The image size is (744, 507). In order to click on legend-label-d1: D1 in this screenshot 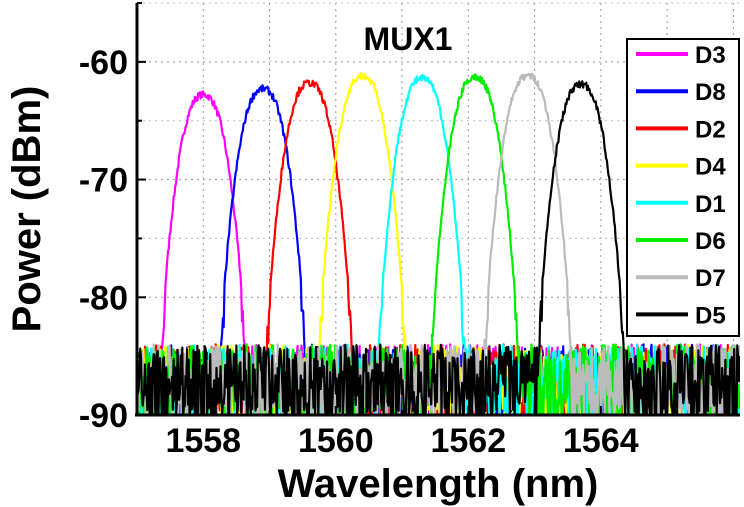, I will do `click(710, 204)`.